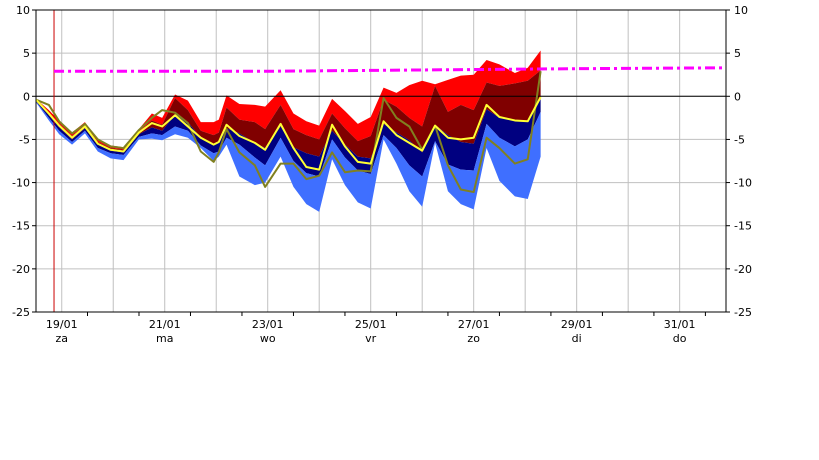 This screenshot has height=460, width=819. What do you see at coordinates (268, 324) in the screenshot?
I see `tick-label-x-date: 23/01` at bounding box center [268, 324].